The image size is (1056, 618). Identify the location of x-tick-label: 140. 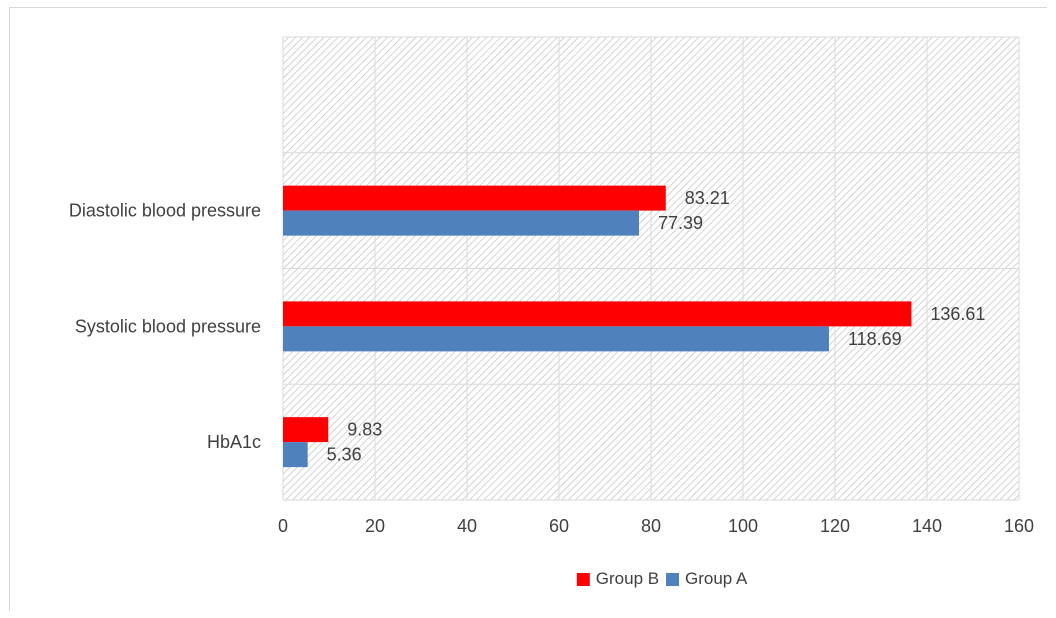
(927, 526).